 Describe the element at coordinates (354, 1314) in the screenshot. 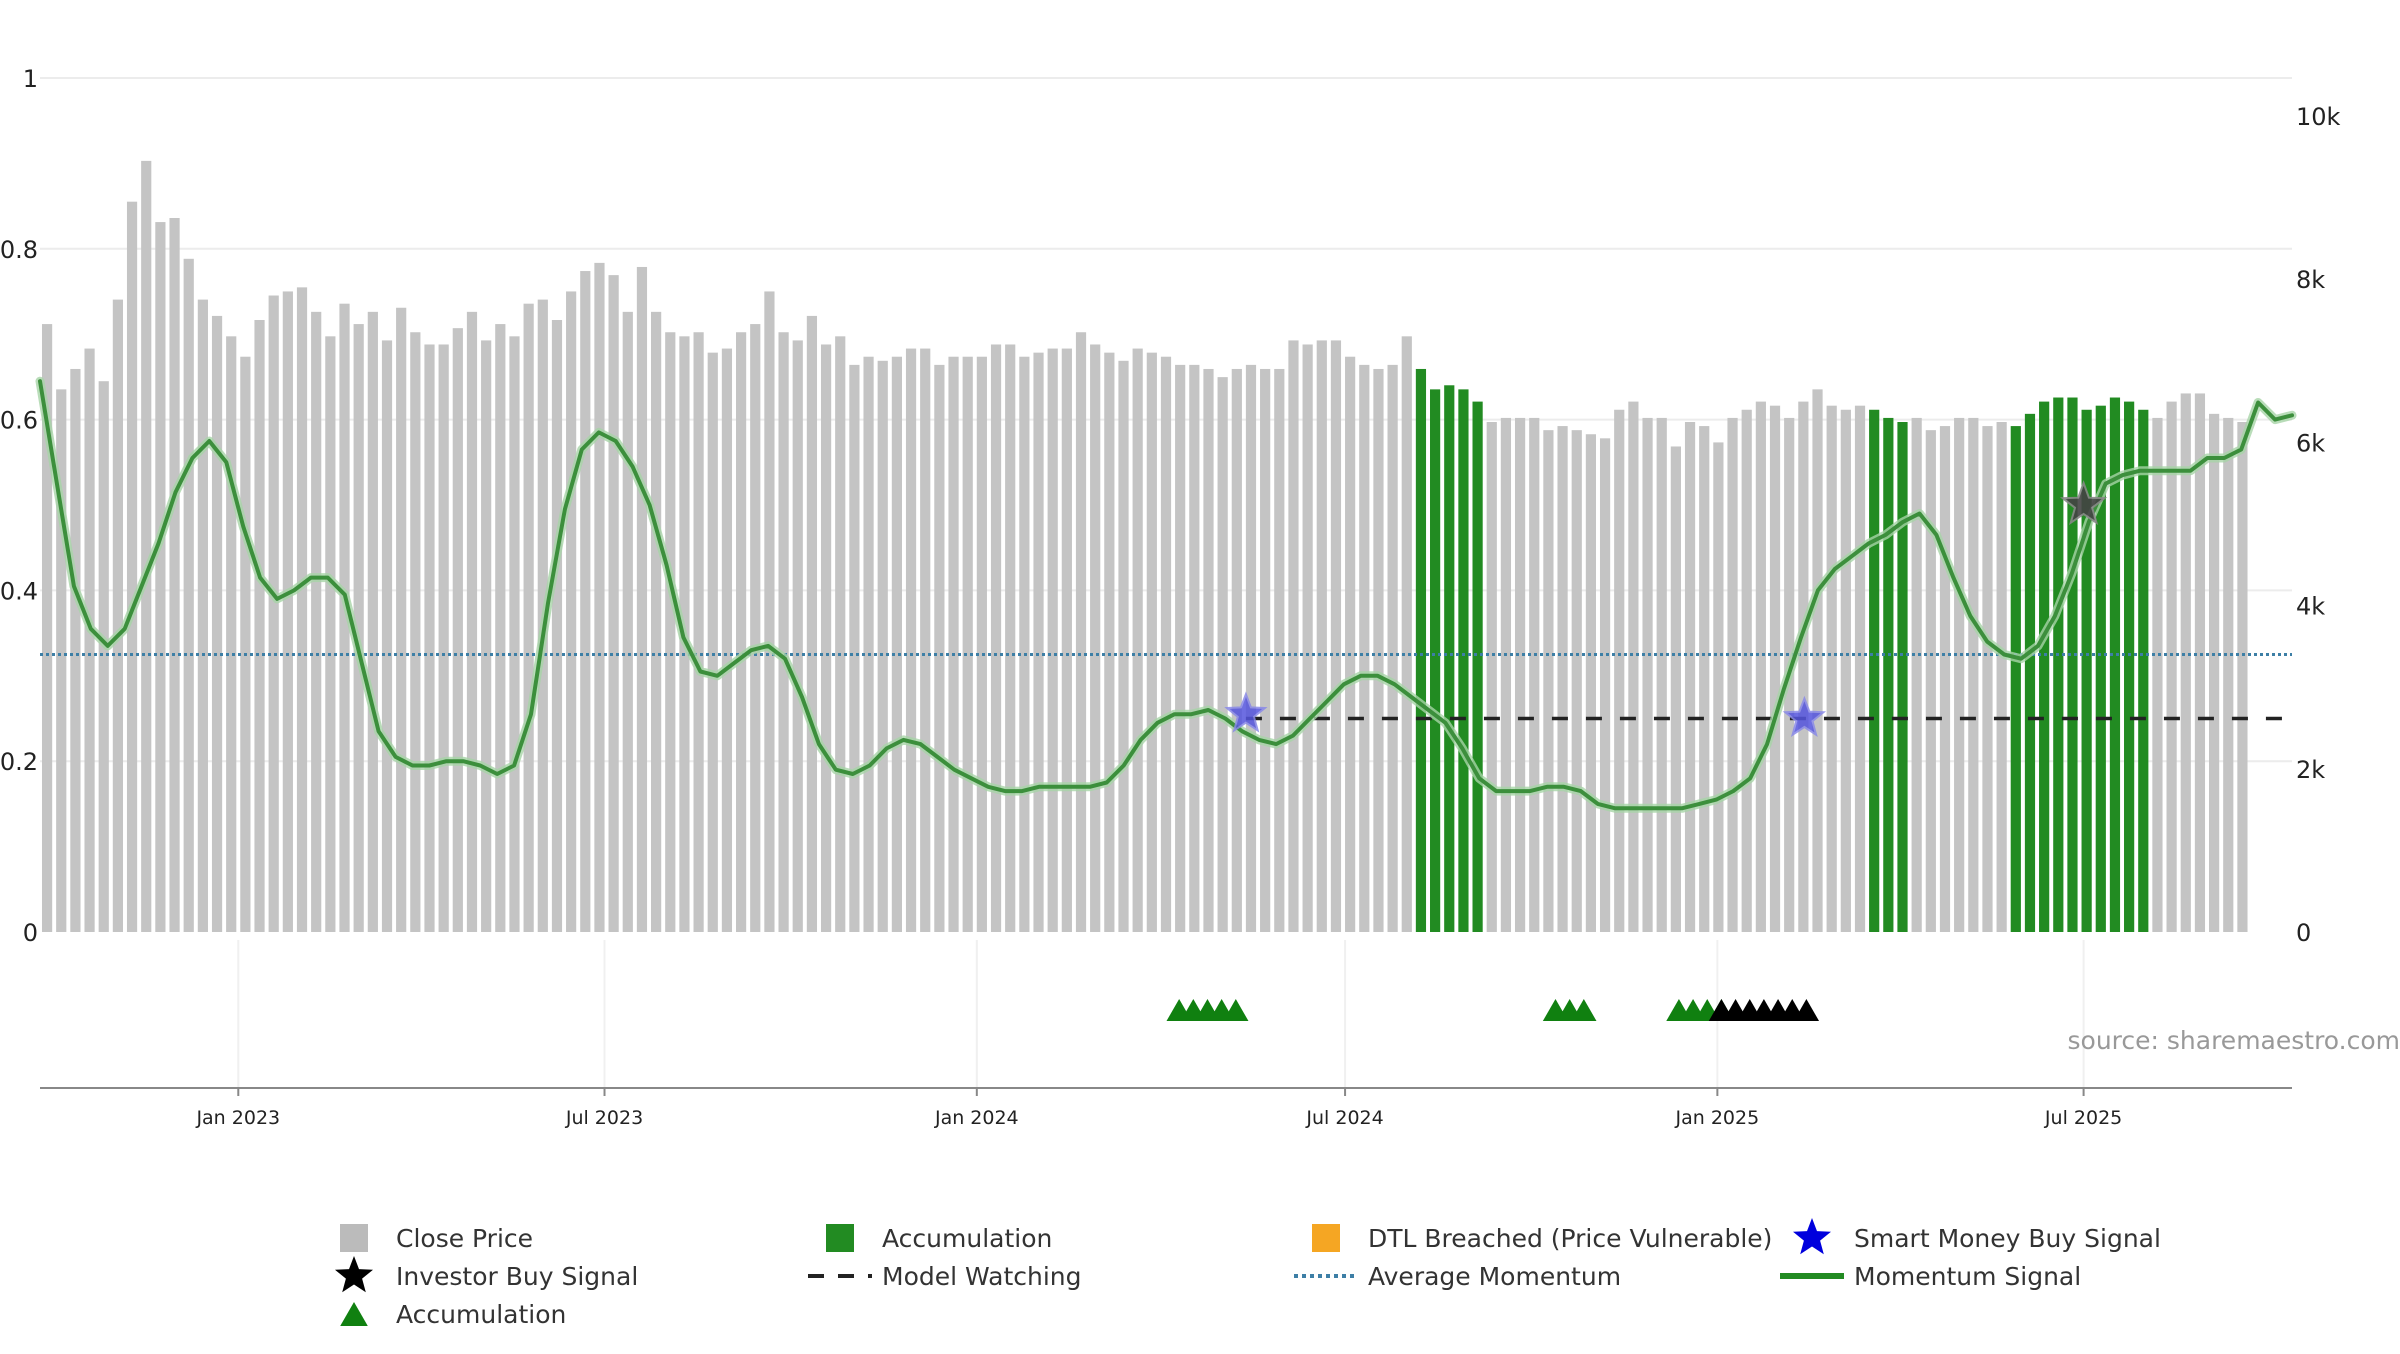

I see `legend-triangle-icon` at that location.